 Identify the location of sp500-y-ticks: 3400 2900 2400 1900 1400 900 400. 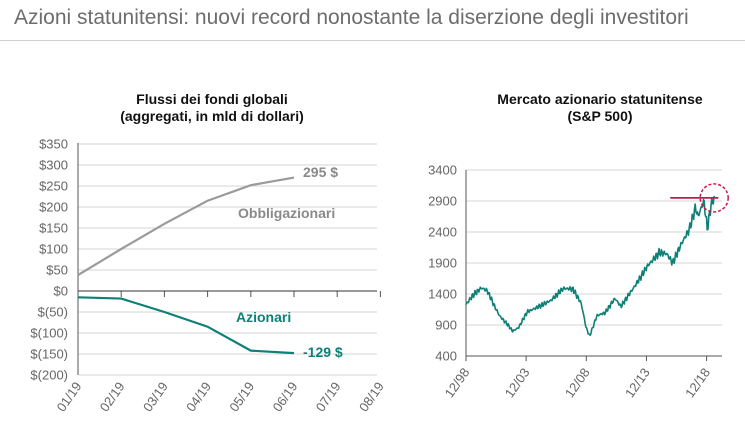
(442, 263).